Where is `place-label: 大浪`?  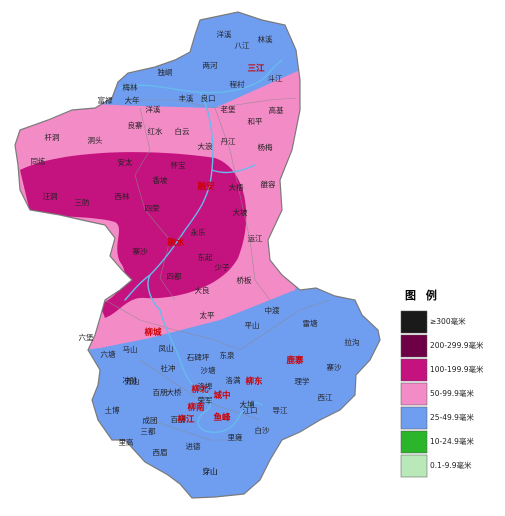
place-label: 大浪 is located at coordinates (205, 146).